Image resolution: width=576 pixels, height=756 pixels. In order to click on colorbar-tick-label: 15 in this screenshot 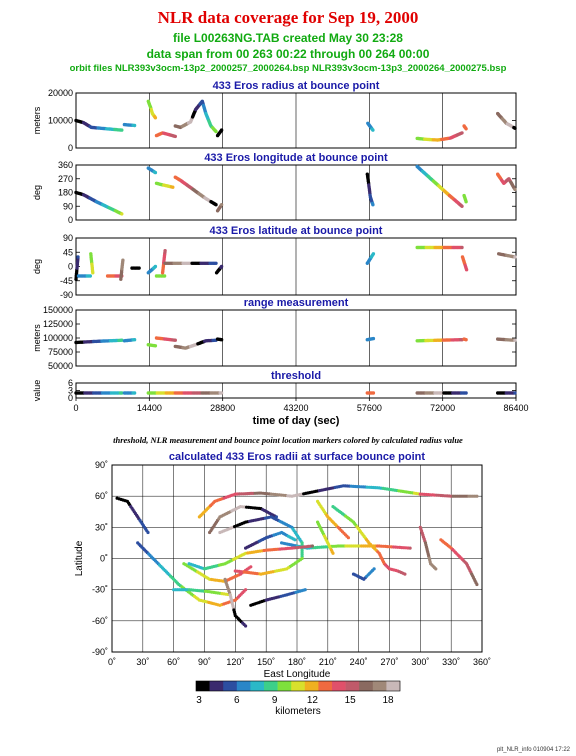, I will do `click(351, 700)`.